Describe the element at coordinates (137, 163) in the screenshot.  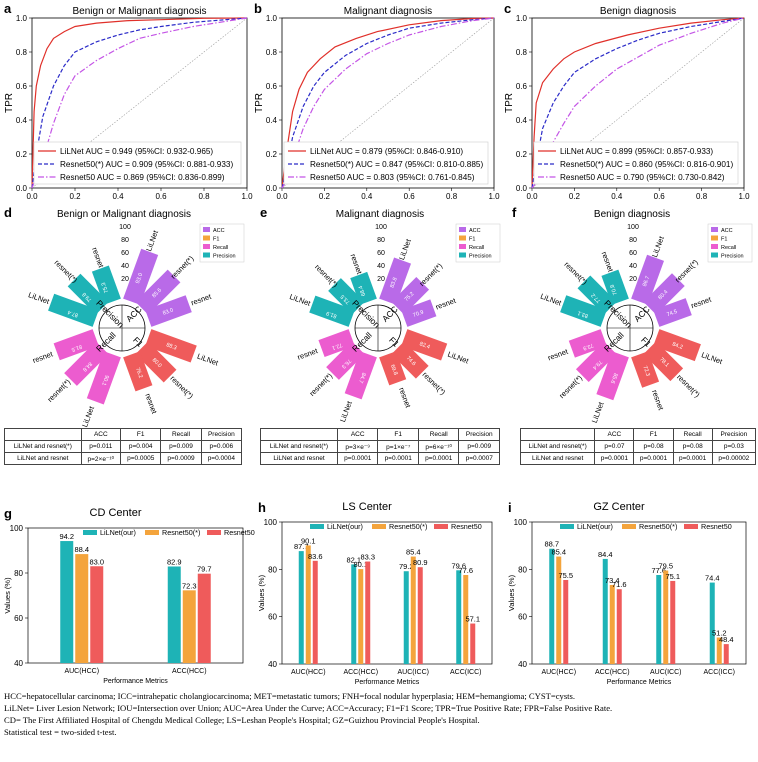
I see `roc-legend` at that location.